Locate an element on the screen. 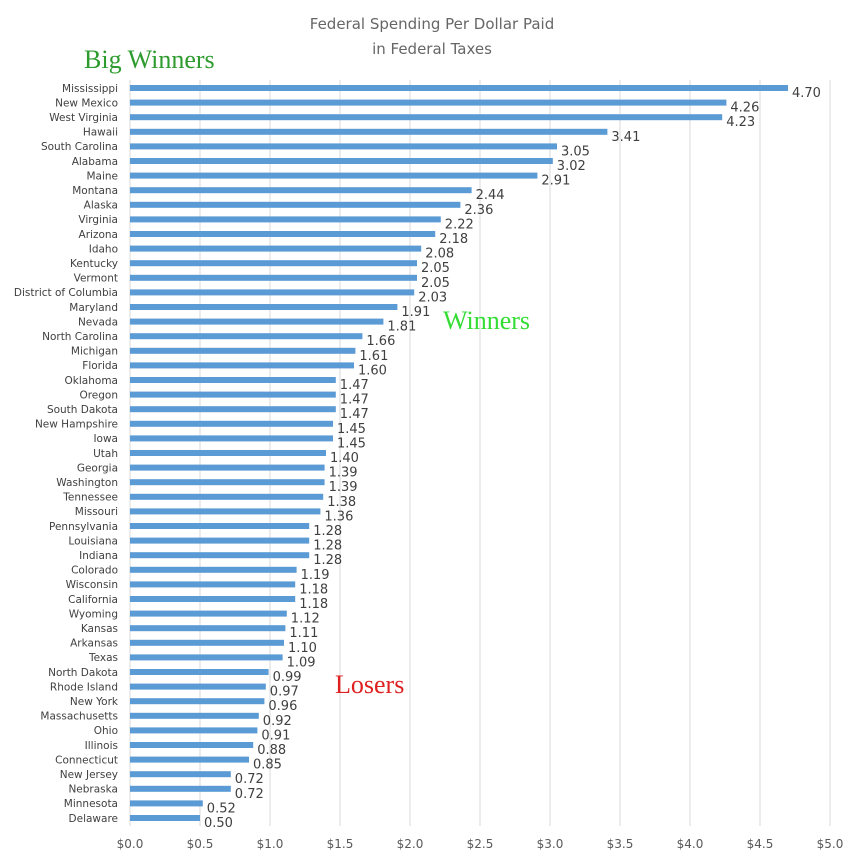 The height and width of the screenshot is (864, 863). x-tick-label: $0.5 is located at coordinates (200, 844).